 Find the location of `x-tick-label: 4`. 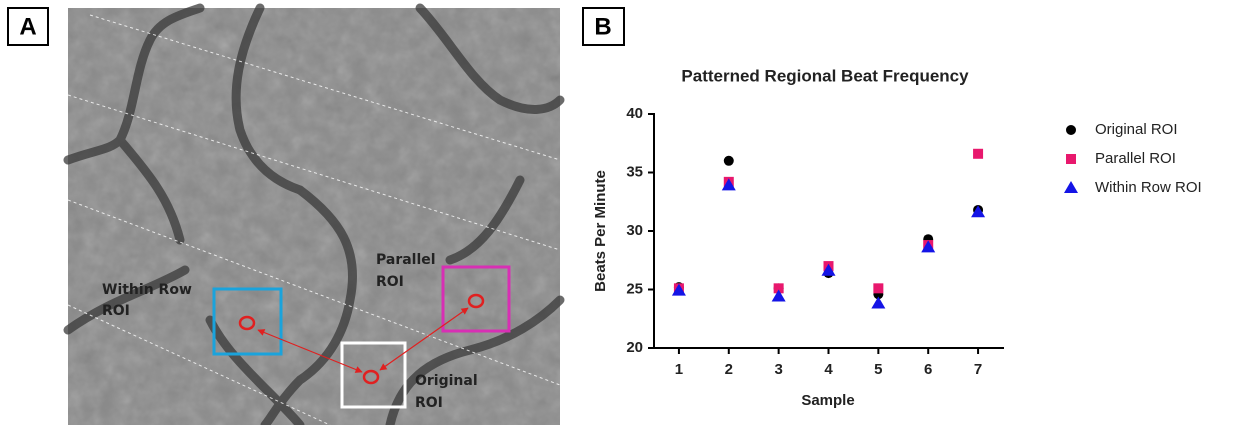

x-tick-label: 4 is located at coordinates (828, 369).